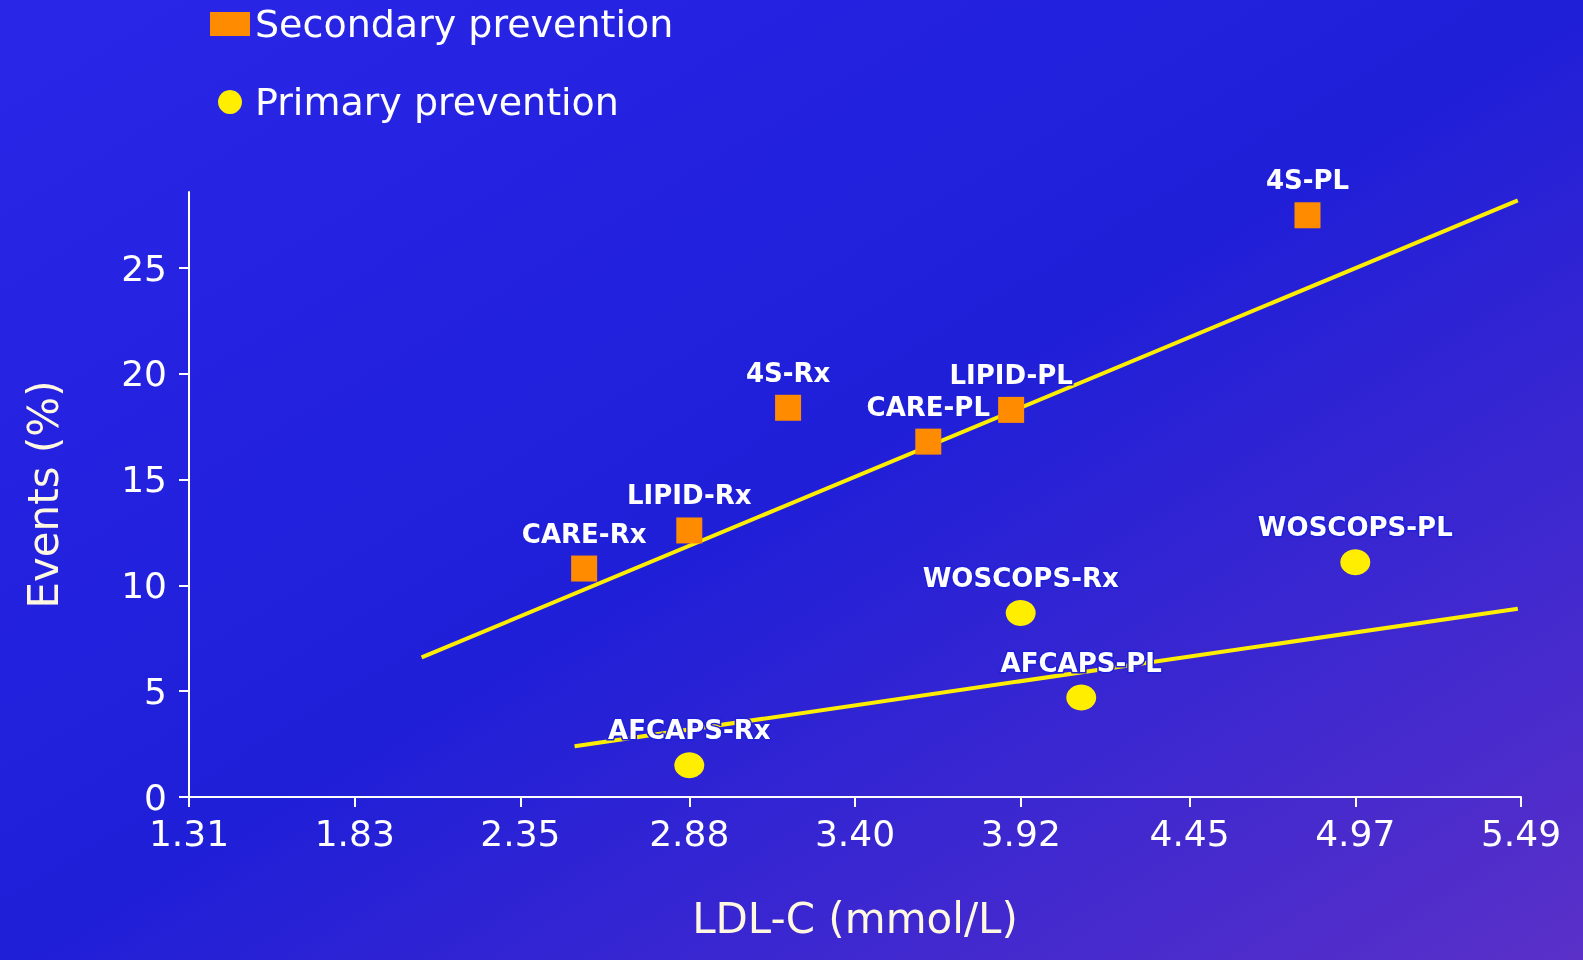  Describe the element at coordinates (155, 691) in the screenshot. I see `y-tick-label: 5` at that location.